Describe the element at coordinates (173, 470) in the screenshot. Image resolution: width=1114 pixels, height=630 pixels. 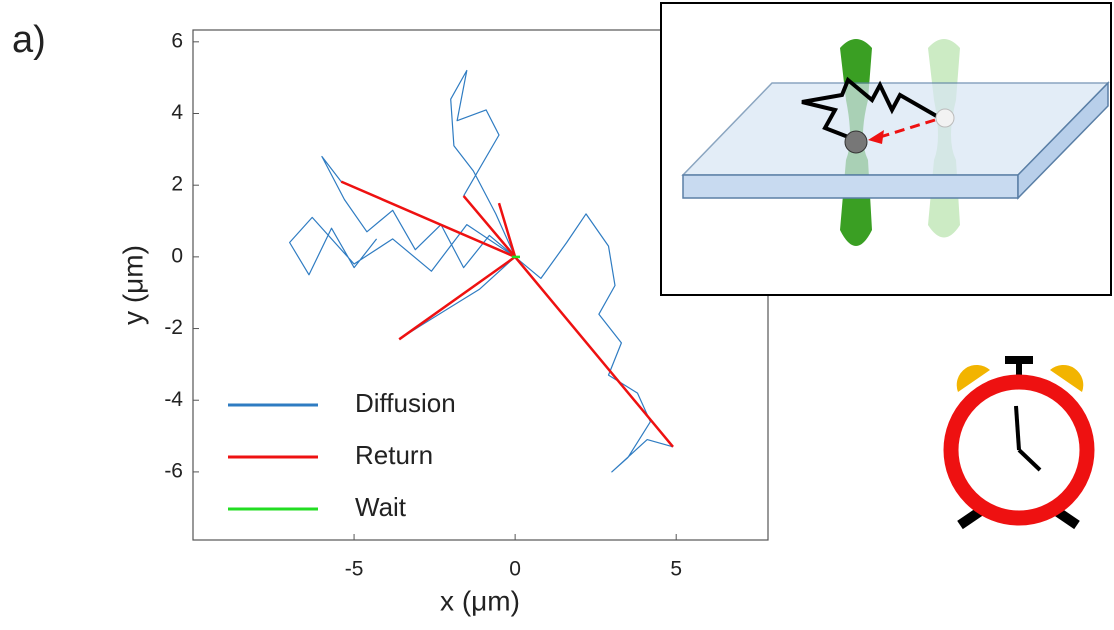
I see `y-tick-label: -6` at that location.